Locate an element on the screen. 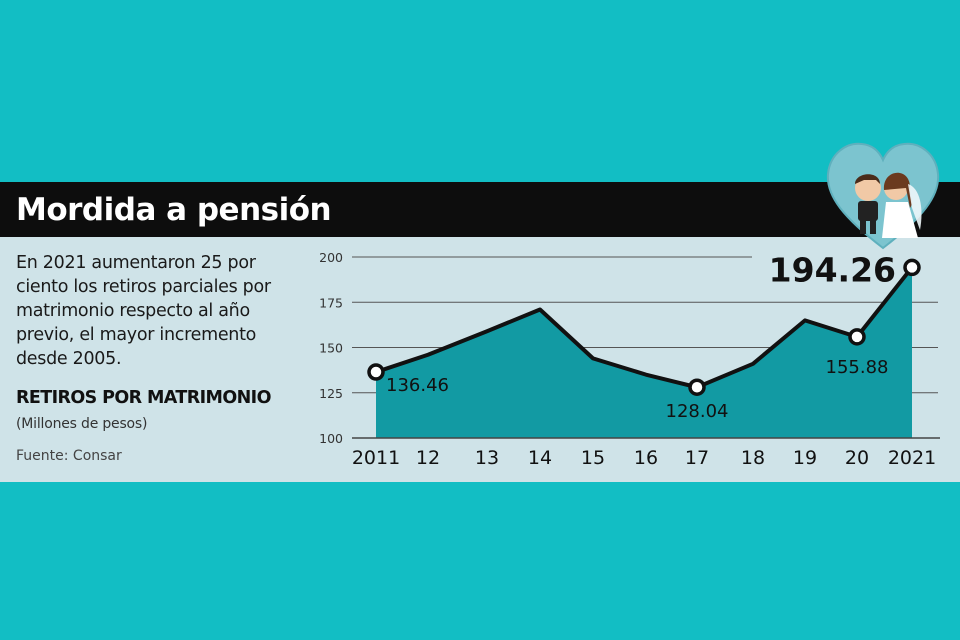 The width and height of the screenshot is (960, 640). chart-area-fill is located at coordinates (644, 352).